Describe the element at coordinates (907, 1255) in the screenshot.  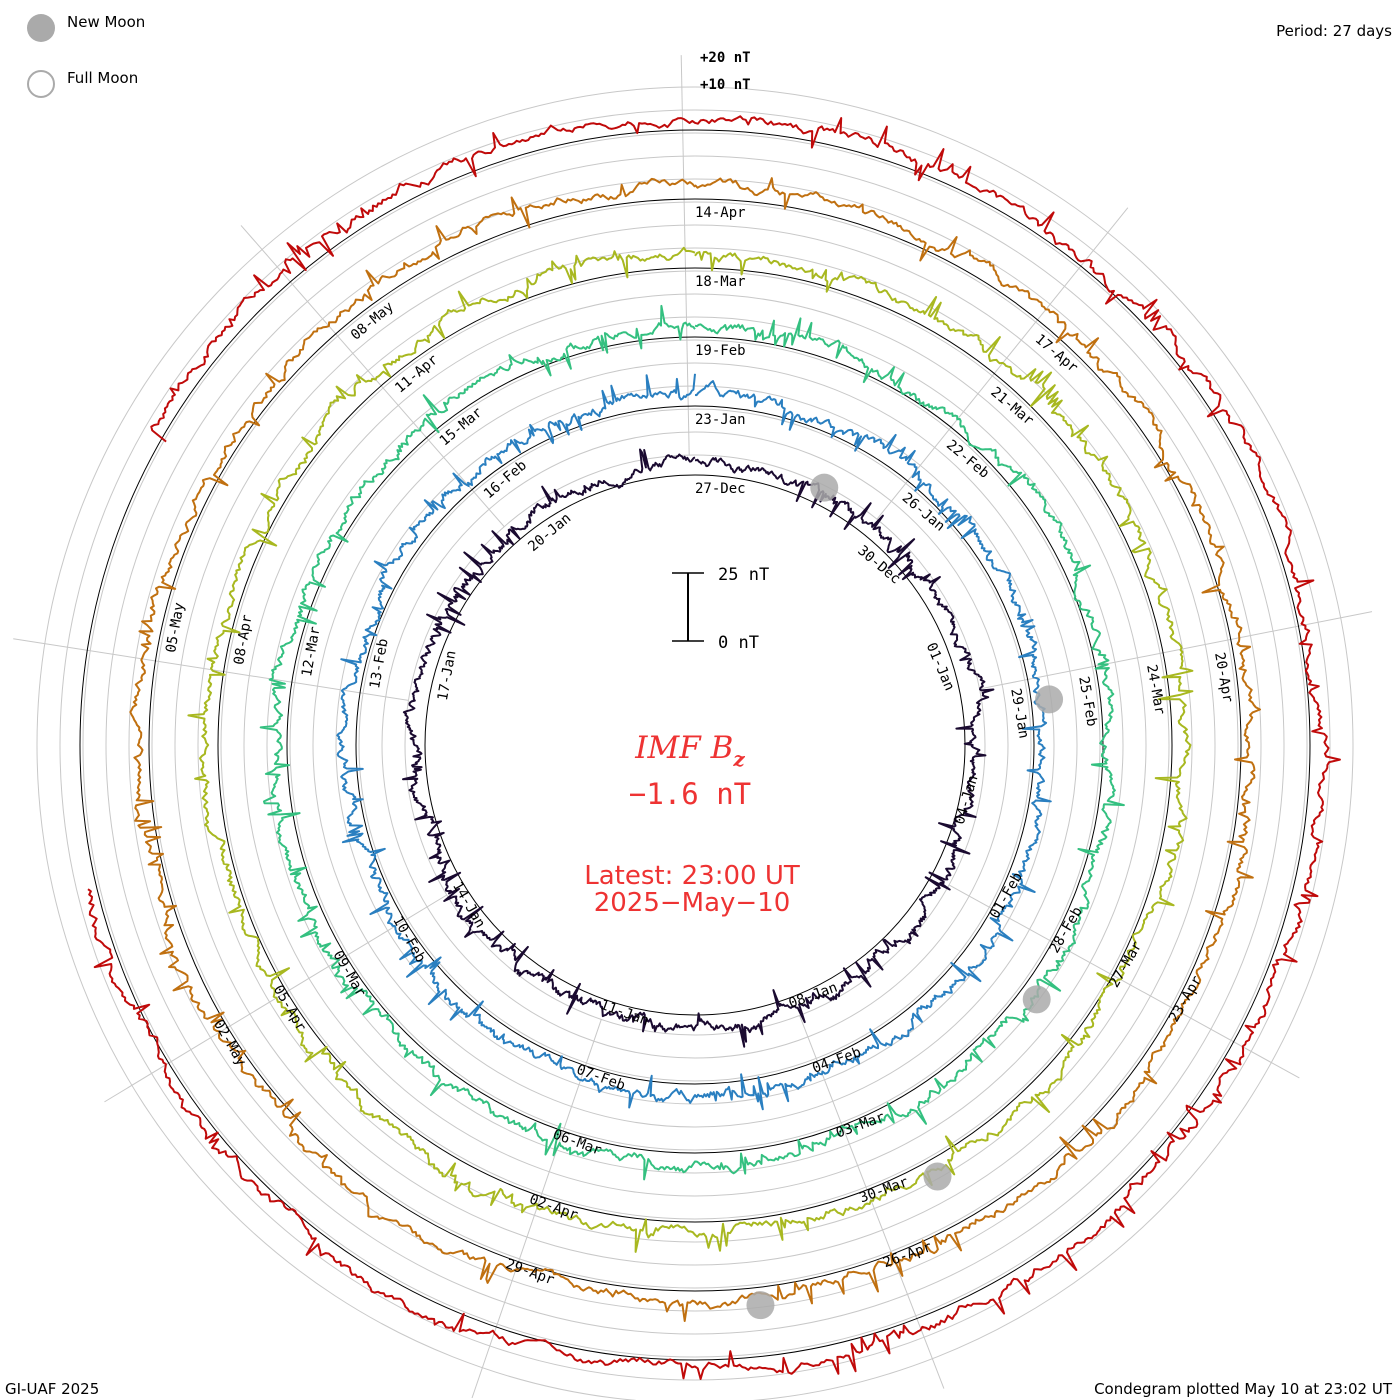
I see `date-label: 26-Apr` at that location.